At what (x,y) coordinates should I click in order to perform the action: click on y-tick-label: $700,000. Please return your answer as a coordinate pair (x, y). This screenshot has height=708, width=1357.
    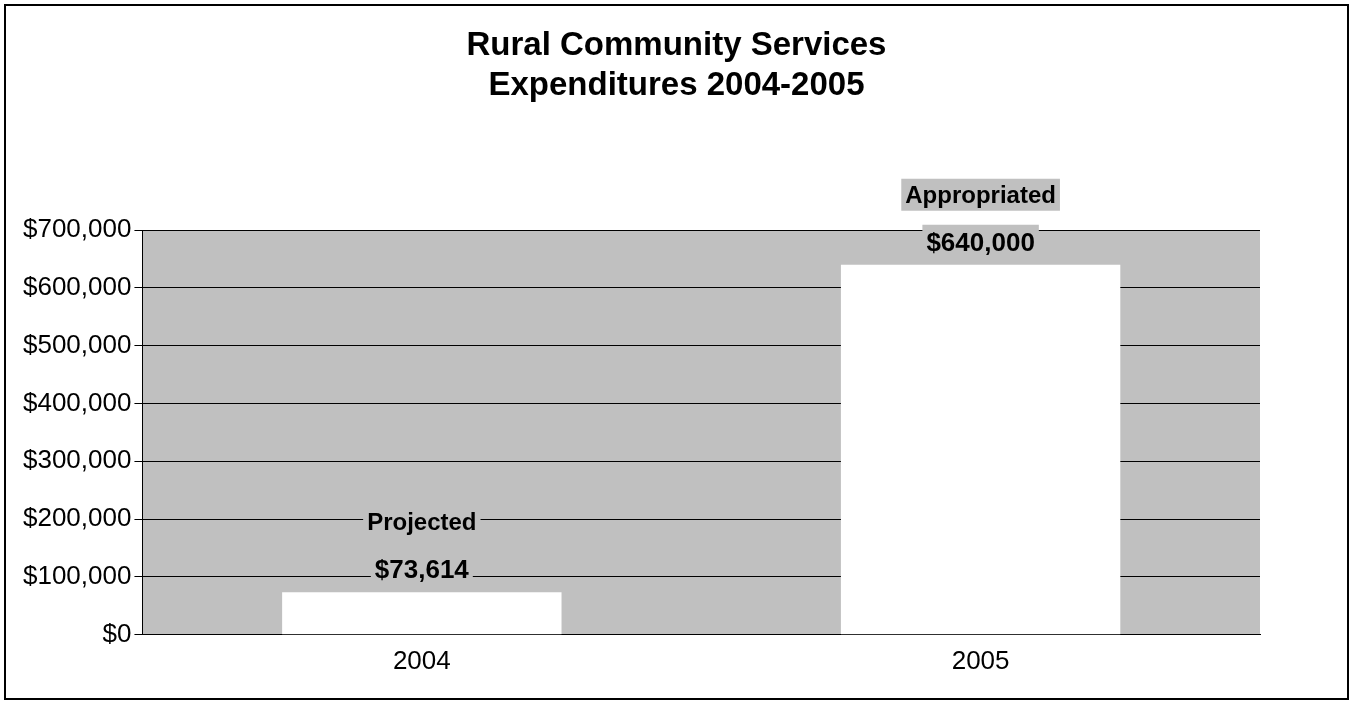
    Looking at the image, I should click on (77, 228).